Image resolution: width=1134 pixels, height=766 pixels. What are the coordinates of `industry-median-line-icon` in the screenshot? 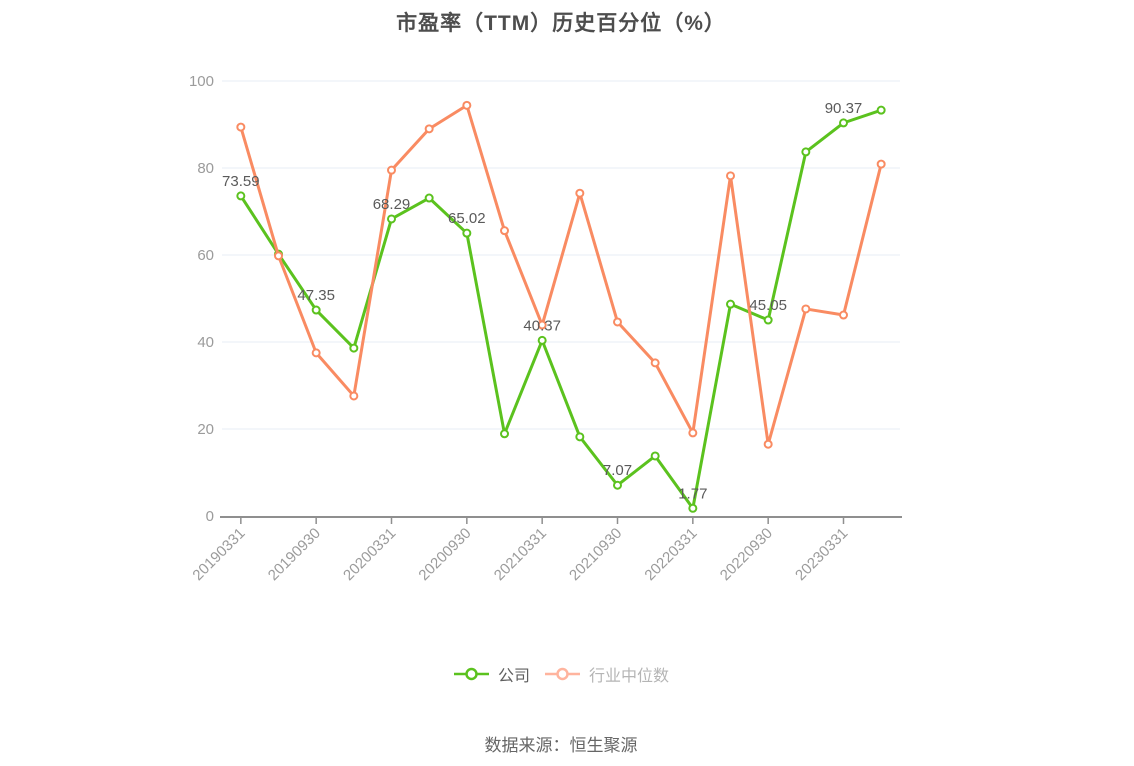 It's located at (562, 674).